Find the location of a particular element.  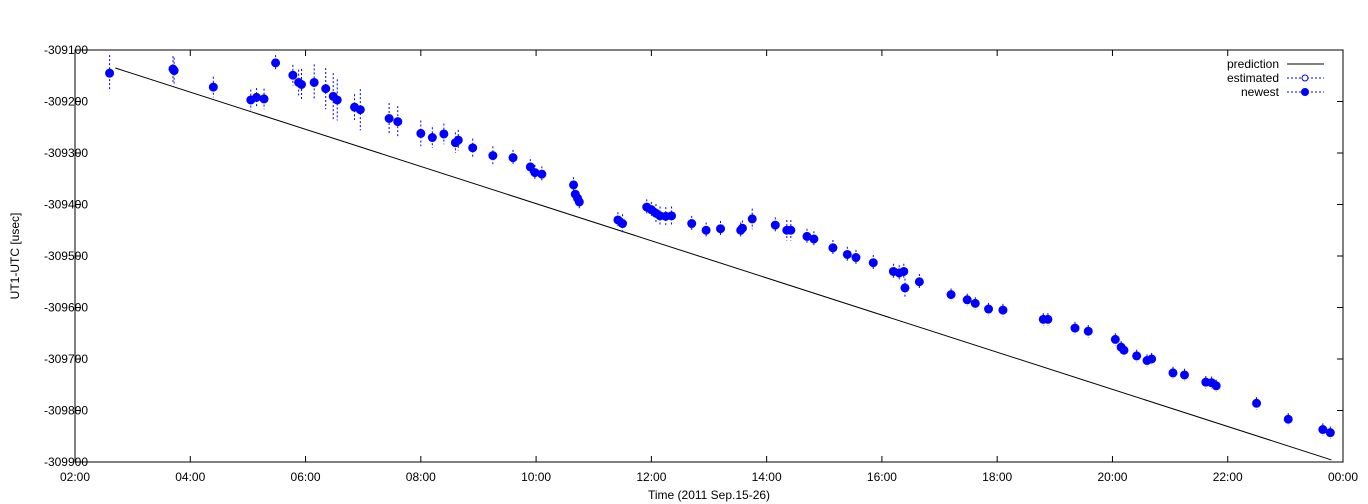

y-tick-label: -309900 is located at coordinates (66, 462).